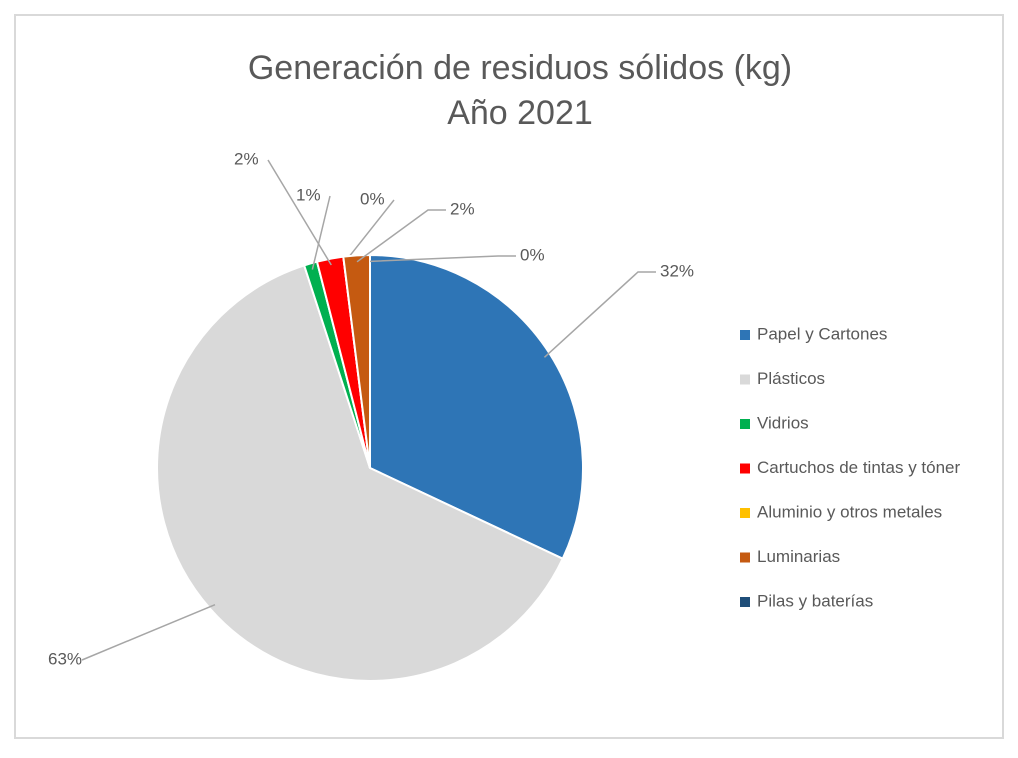 This screenshot has height=758, width=1018. Describe the element at coordinates (791, 378) in the screenshot. I see `legend-label: Plásticos` at that location.